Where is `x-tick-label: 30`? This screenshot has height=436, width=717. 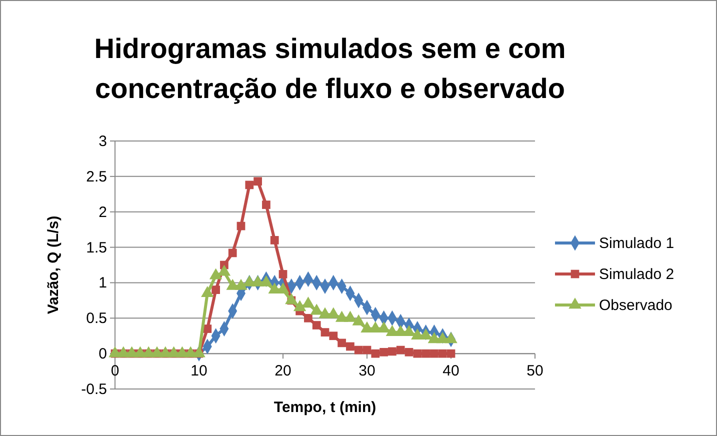 x-tick-label: 30 is located at coordinates (367, 371).